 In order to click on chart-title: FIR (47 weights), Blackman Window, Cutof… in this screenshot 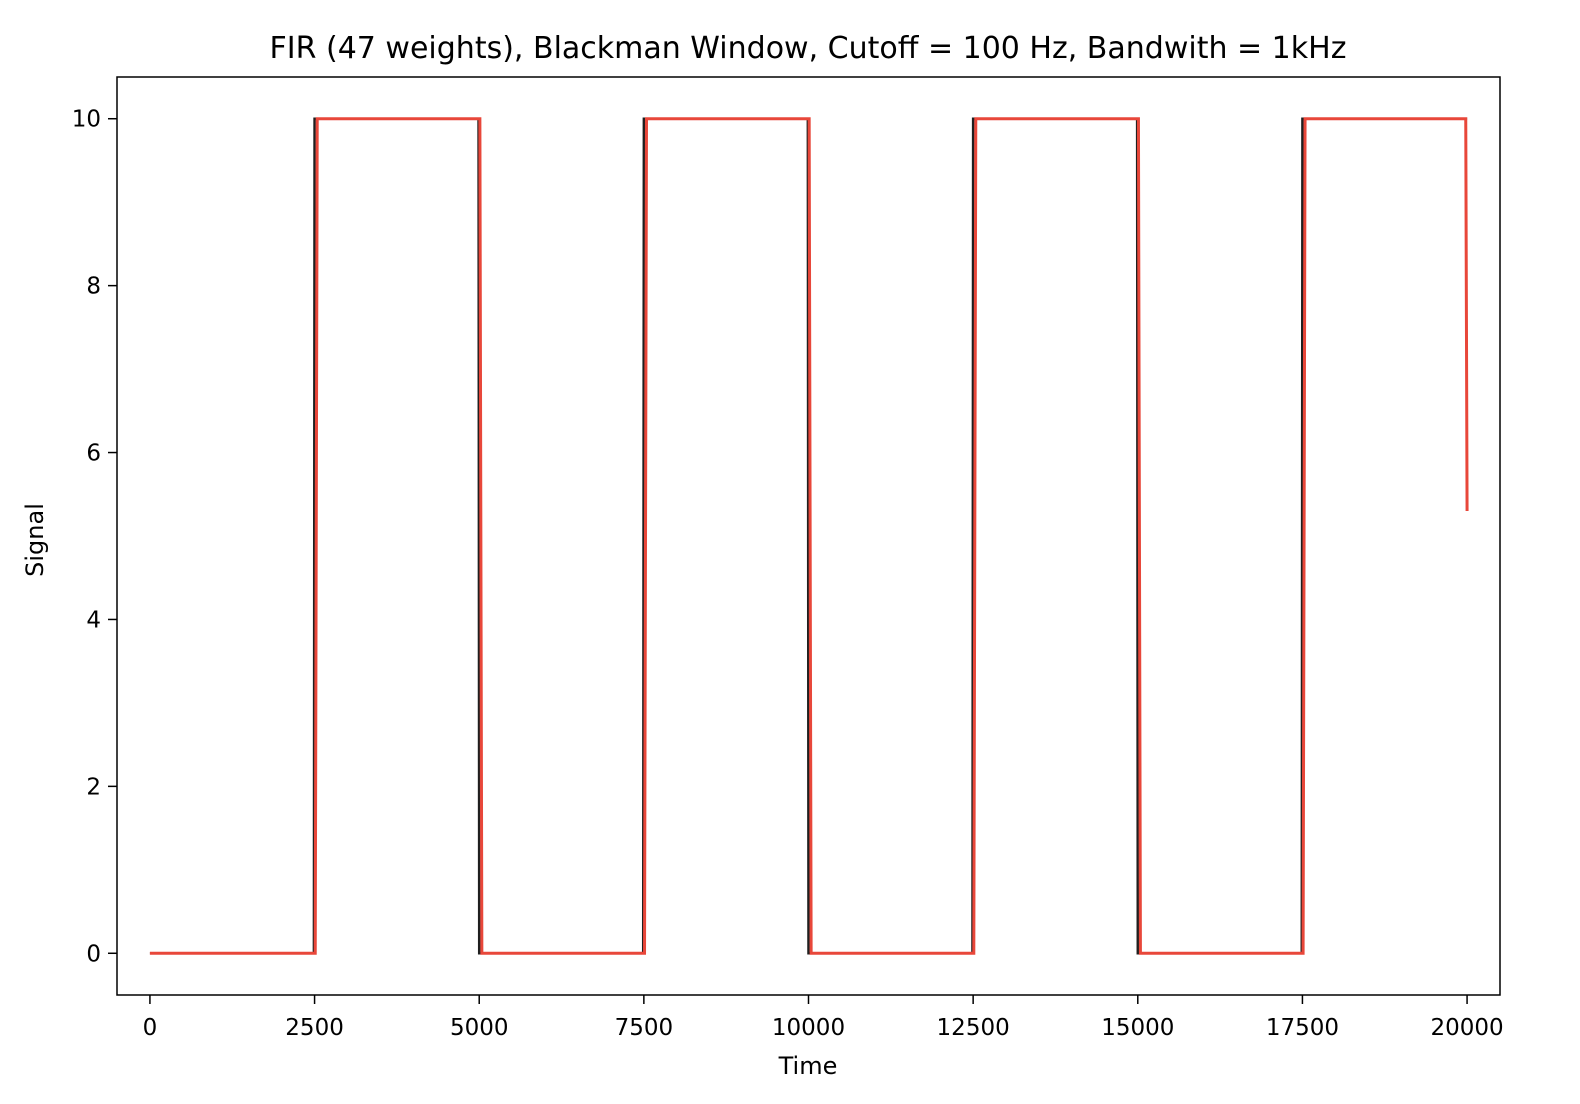, I will do `click(808, 48)`.